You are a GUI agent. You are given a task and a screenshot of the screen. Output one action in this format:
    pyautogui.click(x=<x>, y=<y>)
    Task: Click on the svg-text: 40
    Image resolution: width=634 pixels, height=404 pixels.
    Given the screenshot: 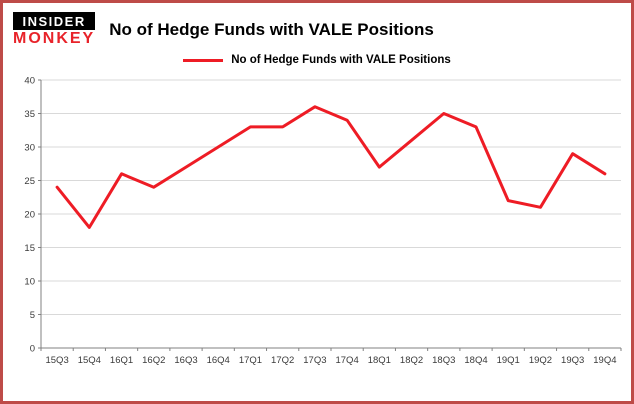 What is the action you would take?
    pyautogui.click(x=29, y=81)
    